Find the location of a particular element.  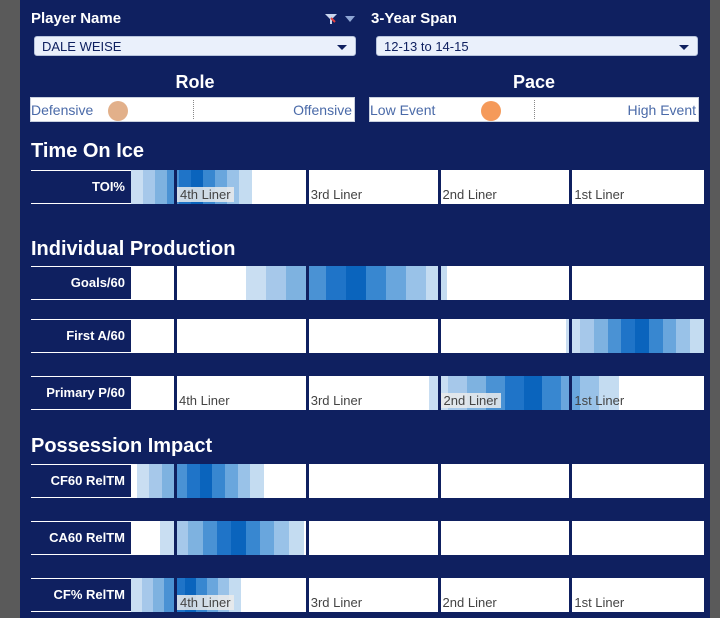

span-select: 12-13 to 14-15 is located at coordinates (537, 46).